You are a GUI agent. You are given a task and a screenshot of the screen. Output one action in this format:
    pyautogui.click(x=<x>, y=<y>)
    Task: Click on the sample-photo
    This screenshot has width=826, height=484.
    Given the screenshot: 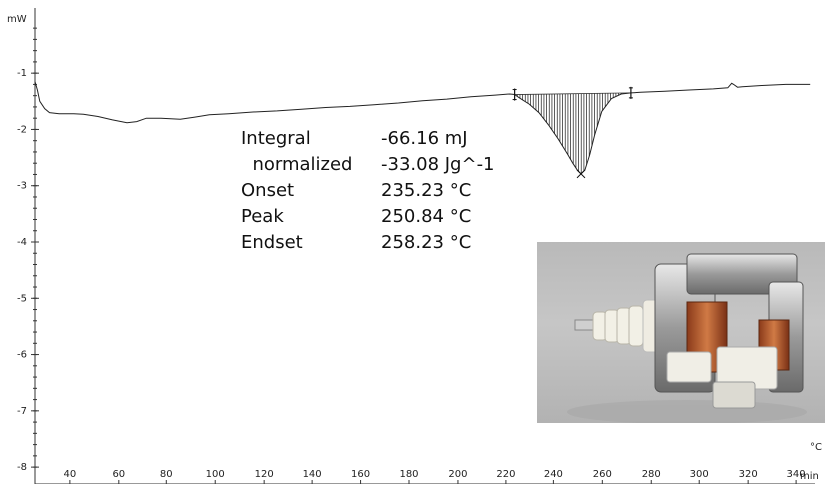 What is the action you would take?
    pyautogui.click(x=681, y=332)
    